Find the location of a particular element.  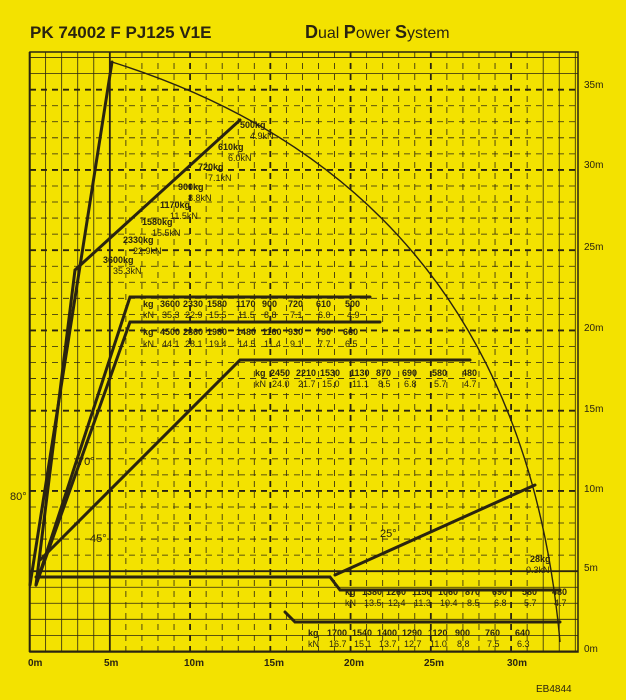

load-kn: 6.3 is located at coordinates (523, 644).